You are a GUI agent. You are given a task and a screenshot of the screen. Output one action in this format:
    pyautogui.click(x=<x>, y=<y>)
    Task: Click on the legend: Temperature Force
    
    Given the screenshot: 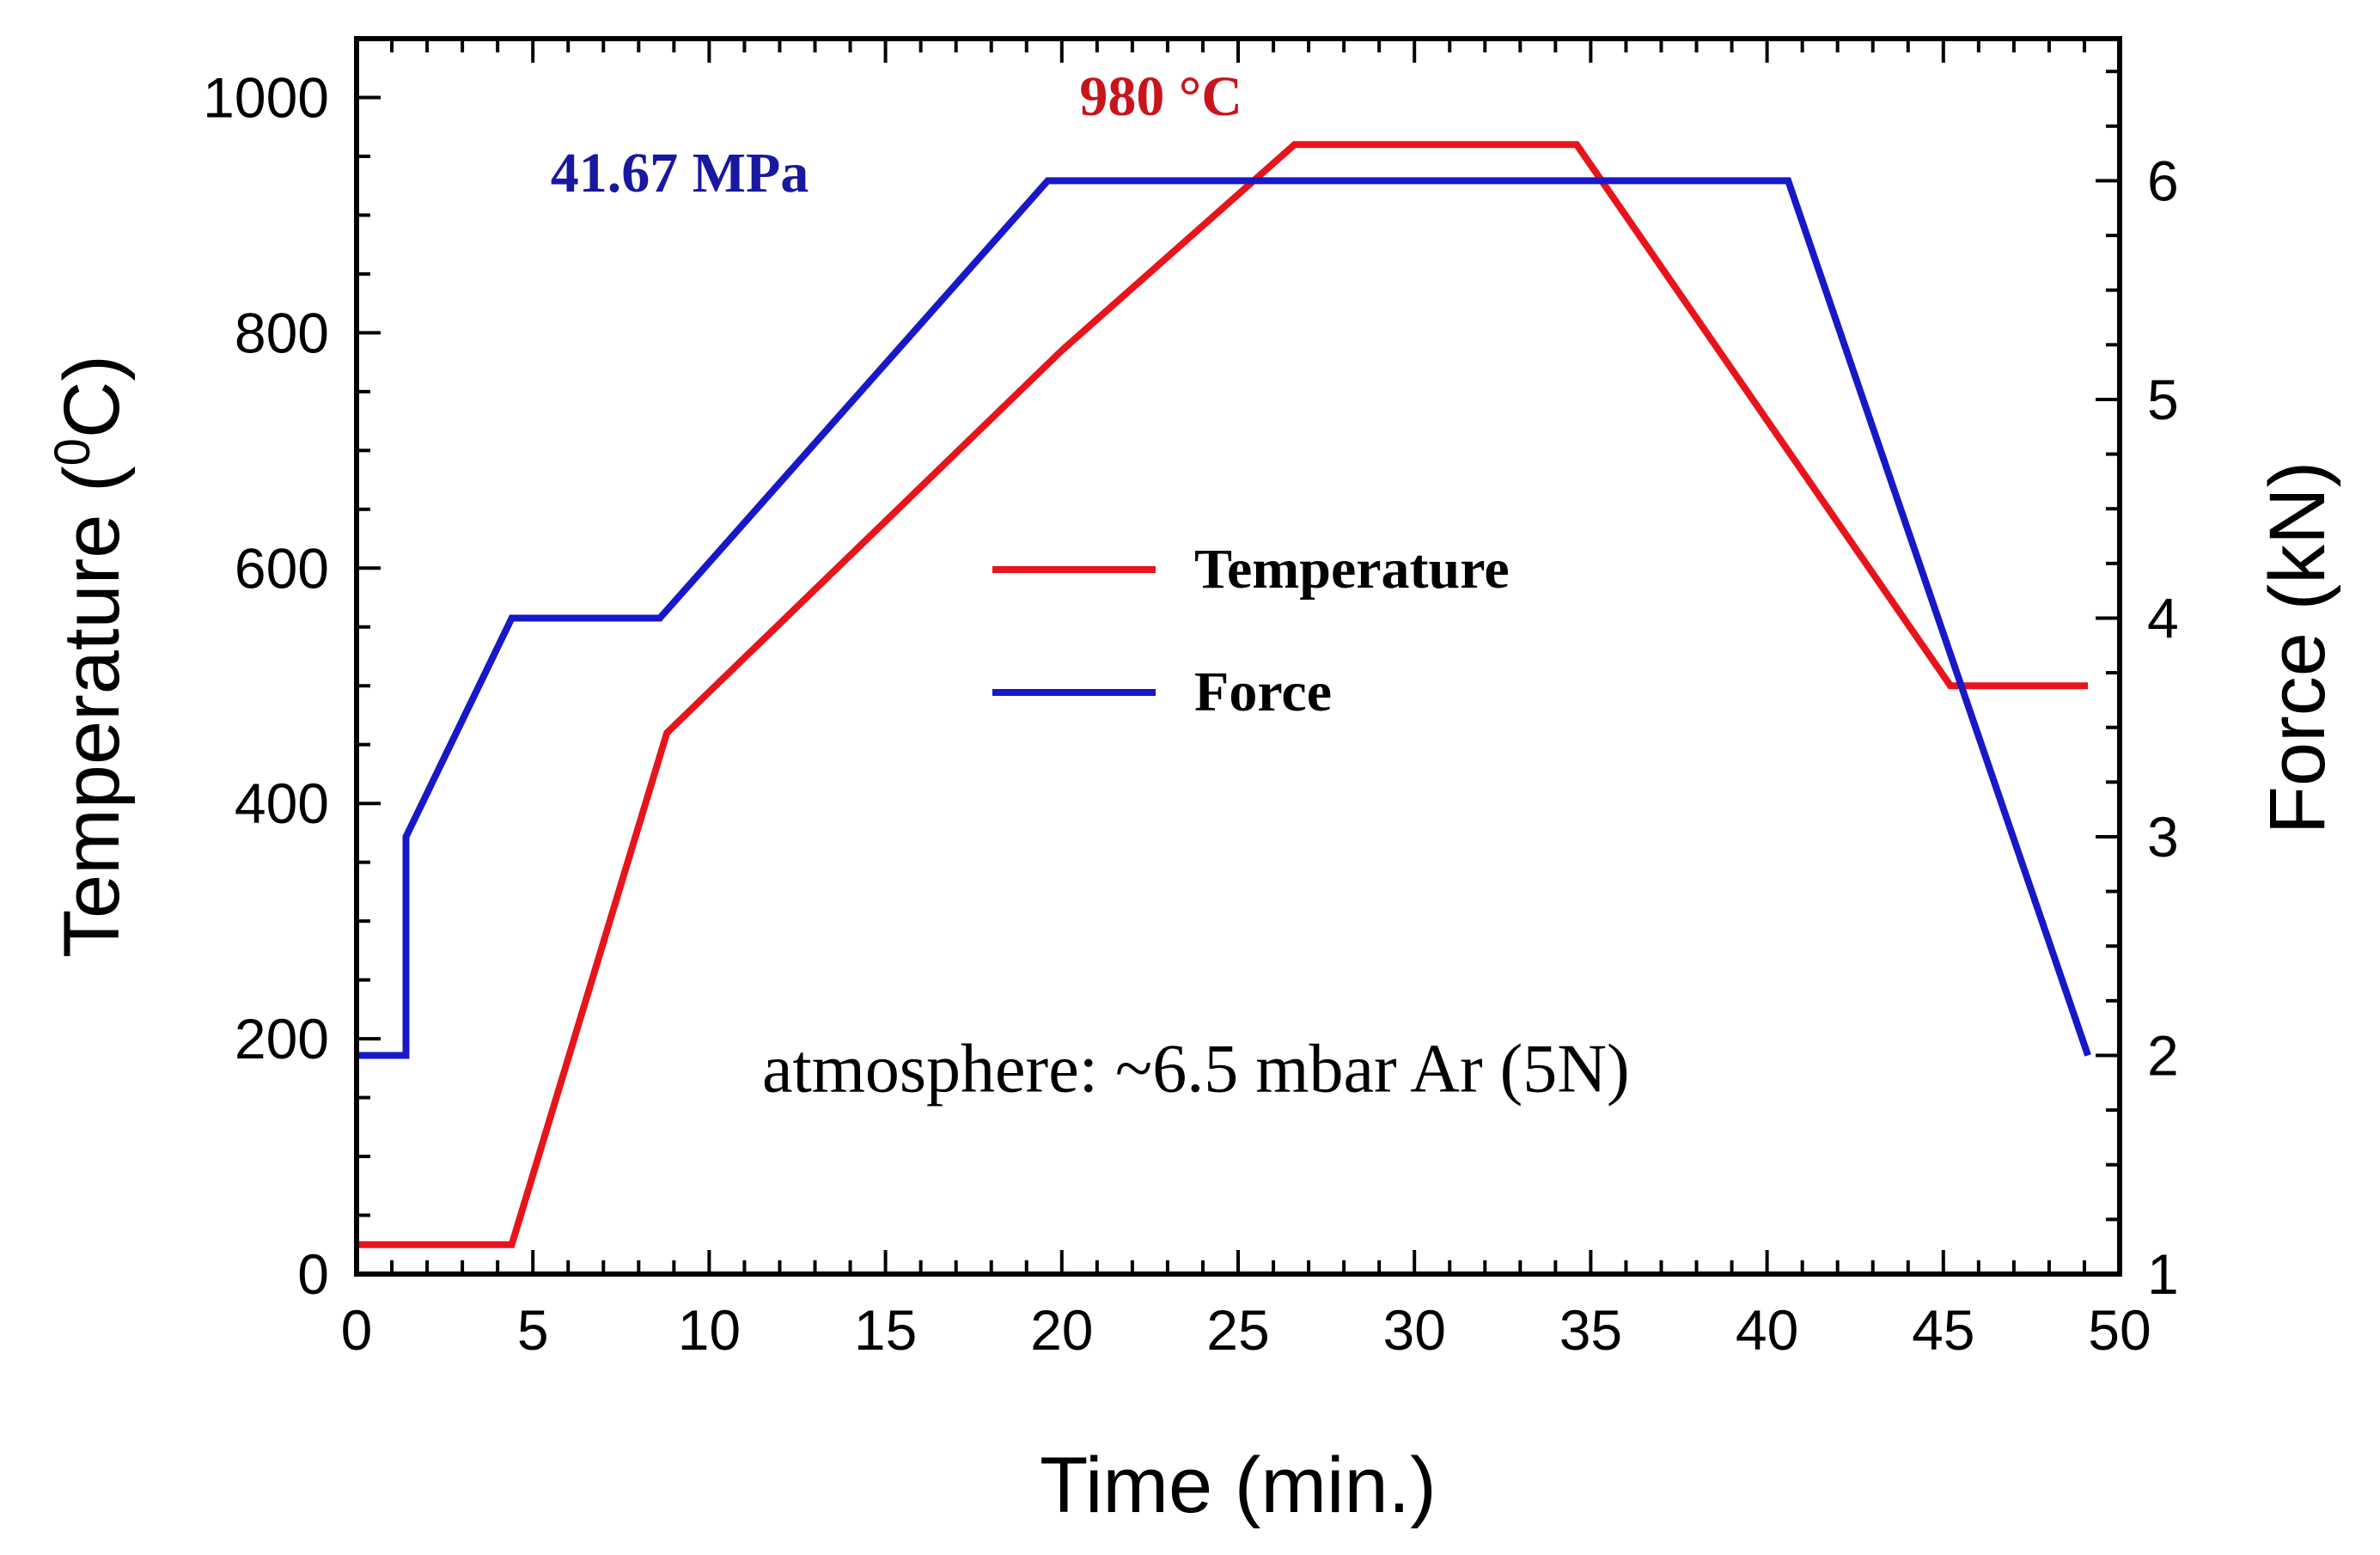 What is the action you would take?
    pyautogui.click(x=1251, y=630)
    